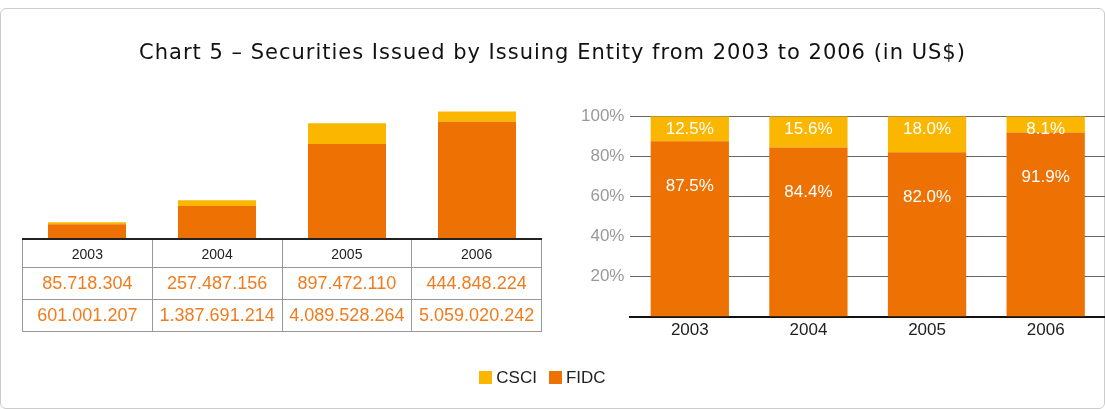 The image size is (1105, 409). I want to click on data-label: 84.4%, so click(808, 192).